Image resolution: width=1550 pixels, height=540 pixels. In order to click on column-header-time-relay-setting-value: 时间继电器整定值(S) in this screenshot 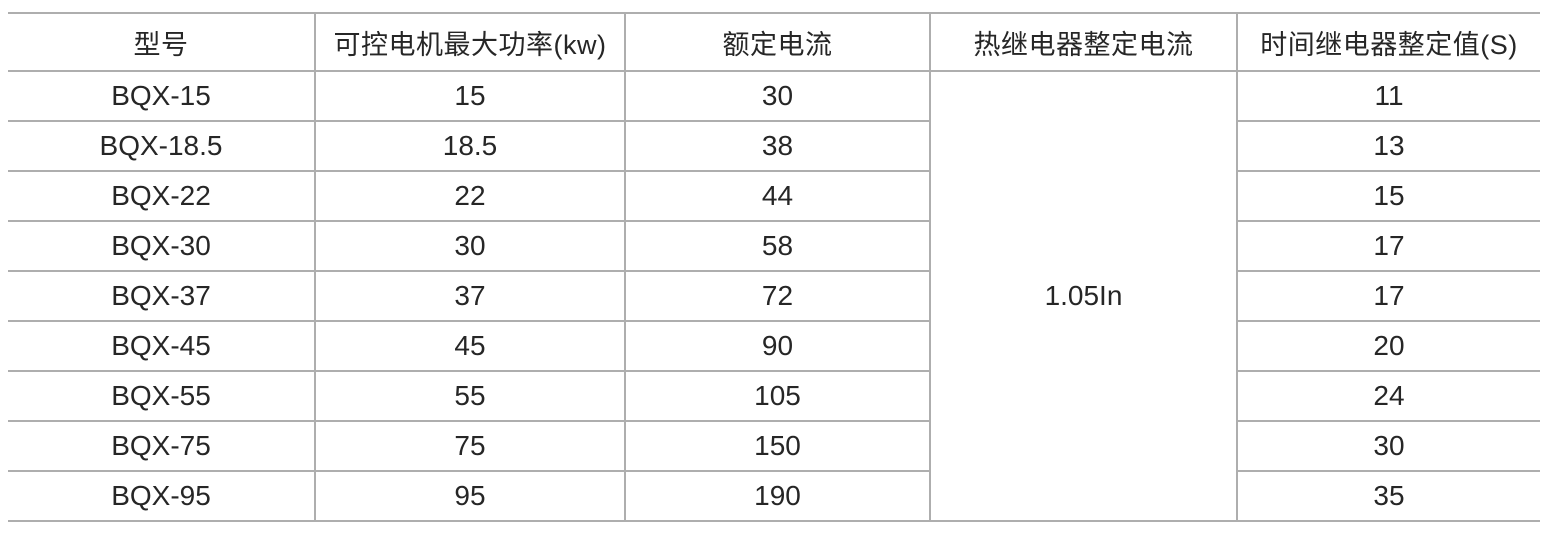, I will do `click(1388, 42)`.